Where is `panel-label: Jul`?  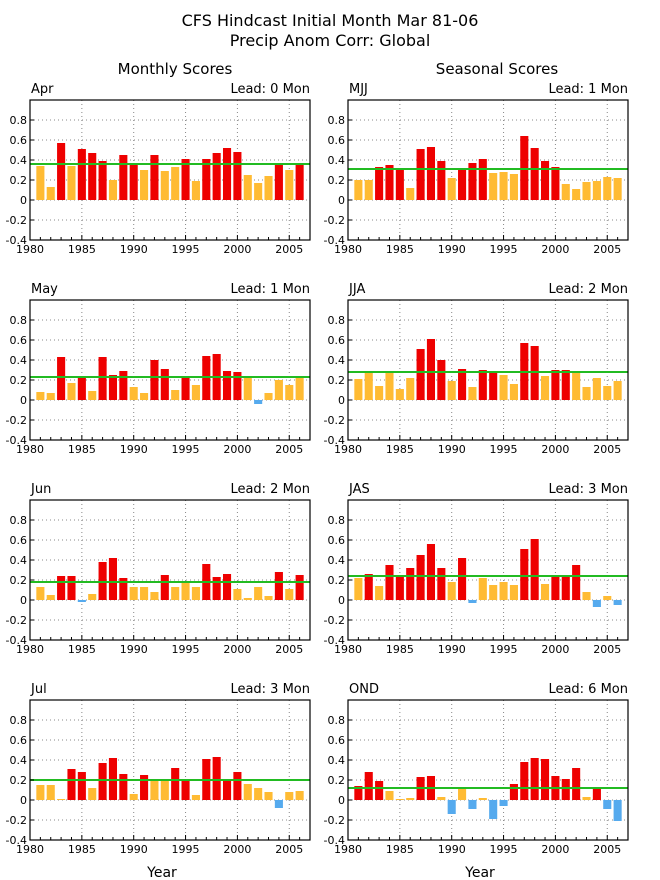 panel-label: Jul is located at coordinates (38, 689).